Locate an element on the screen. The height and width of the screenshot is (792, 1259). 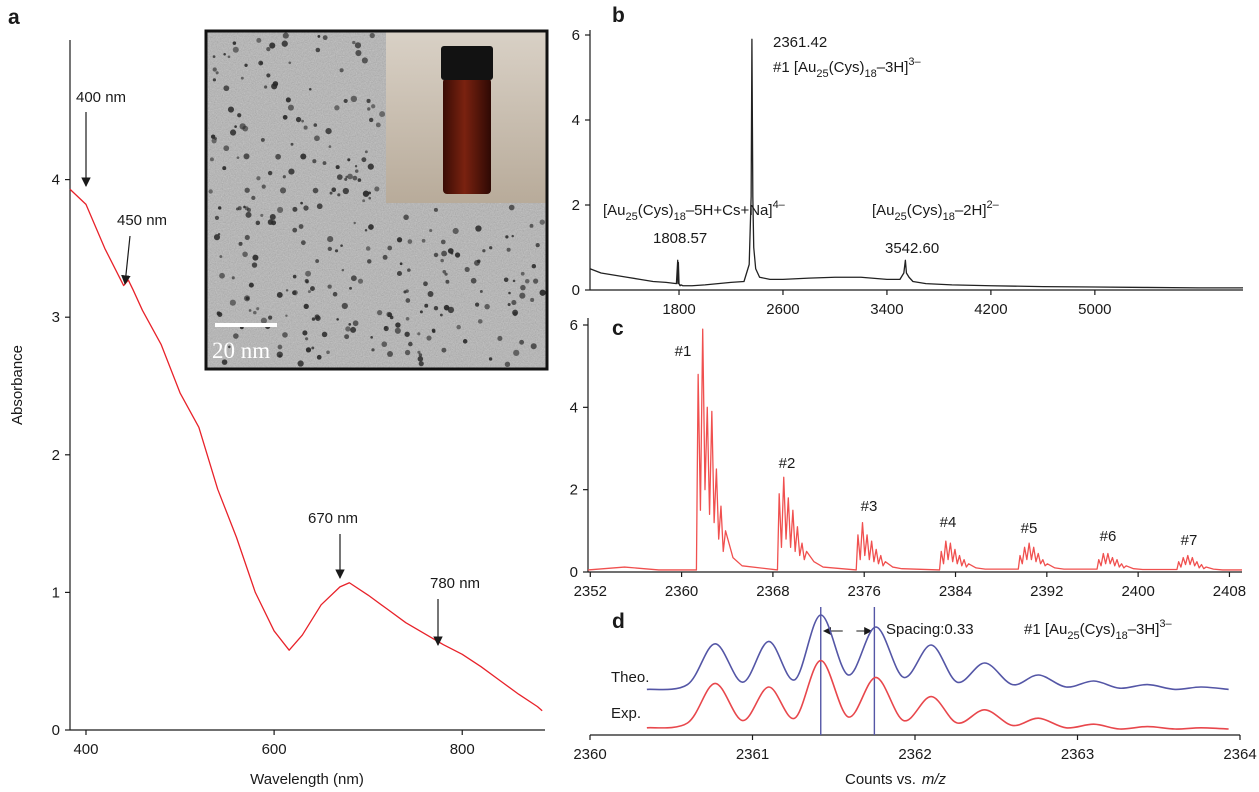
panel-label: b is located at coordinates (618, 15).